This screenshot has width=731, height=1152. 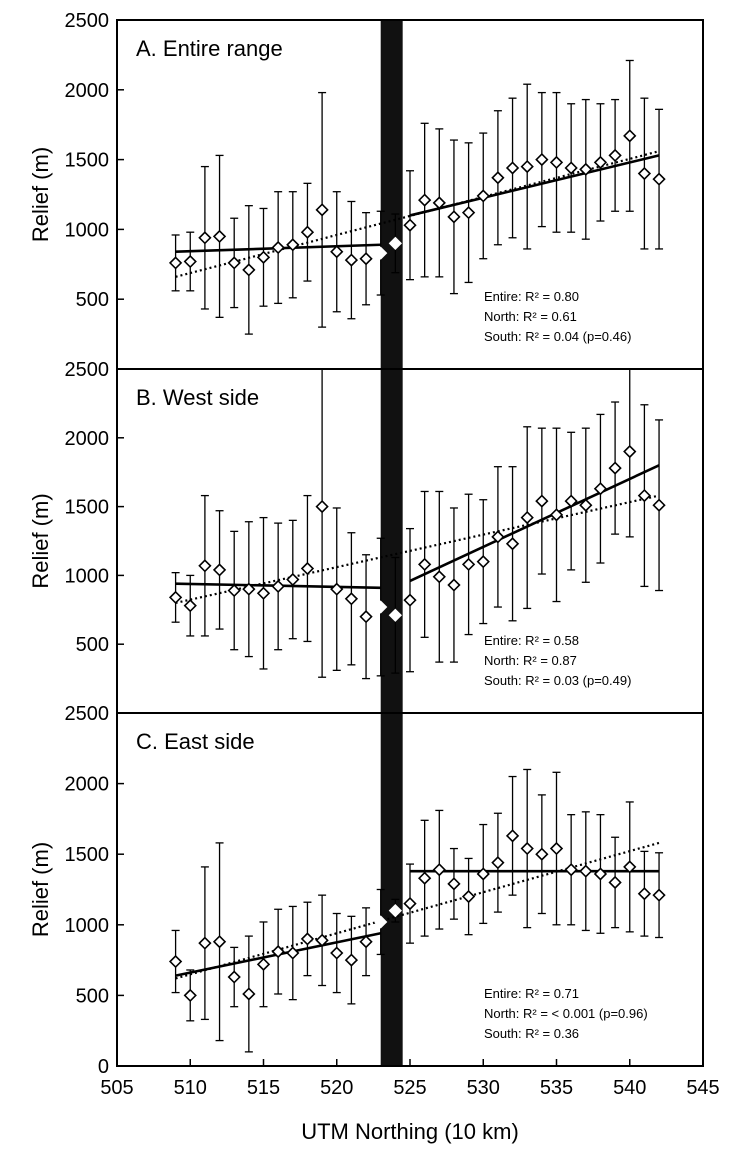 I want to click on panel-title: B. West side, so click(x=197, y=397).